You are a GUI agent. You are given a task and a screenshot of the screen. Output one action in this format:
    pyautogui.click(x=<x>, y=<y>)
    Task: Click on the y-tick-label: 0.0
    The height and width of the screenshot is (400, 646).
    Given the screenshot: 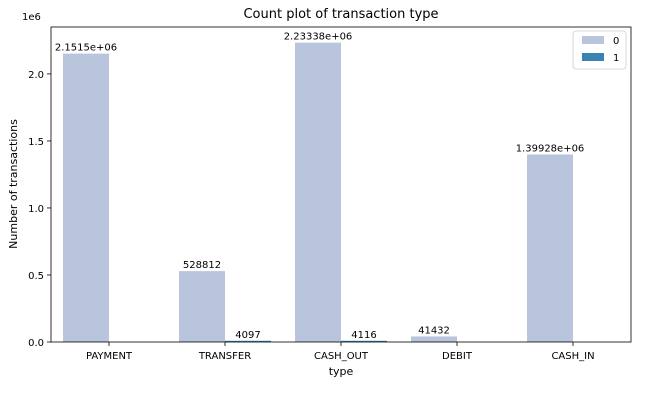 What is the action you would take?
    pyautogui.click(x=36, y=343)
    